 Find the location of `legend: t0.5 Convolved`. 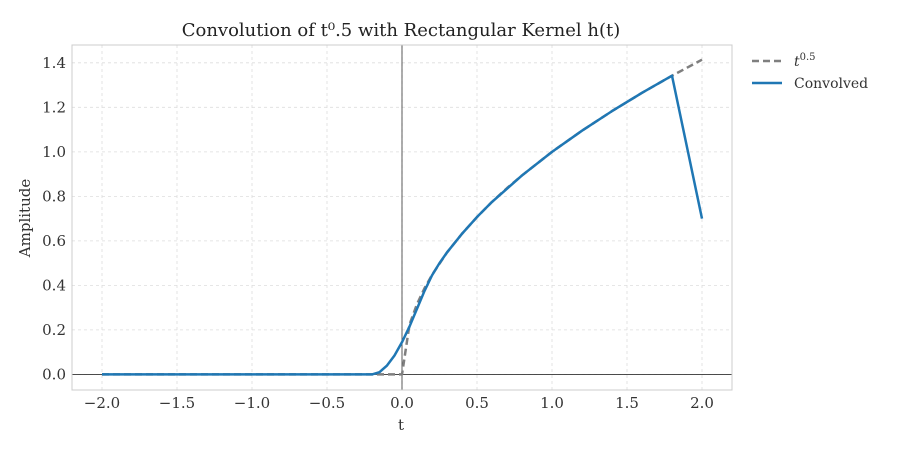

legend: t0.5 Convolved is located at coordinates (810, 72).